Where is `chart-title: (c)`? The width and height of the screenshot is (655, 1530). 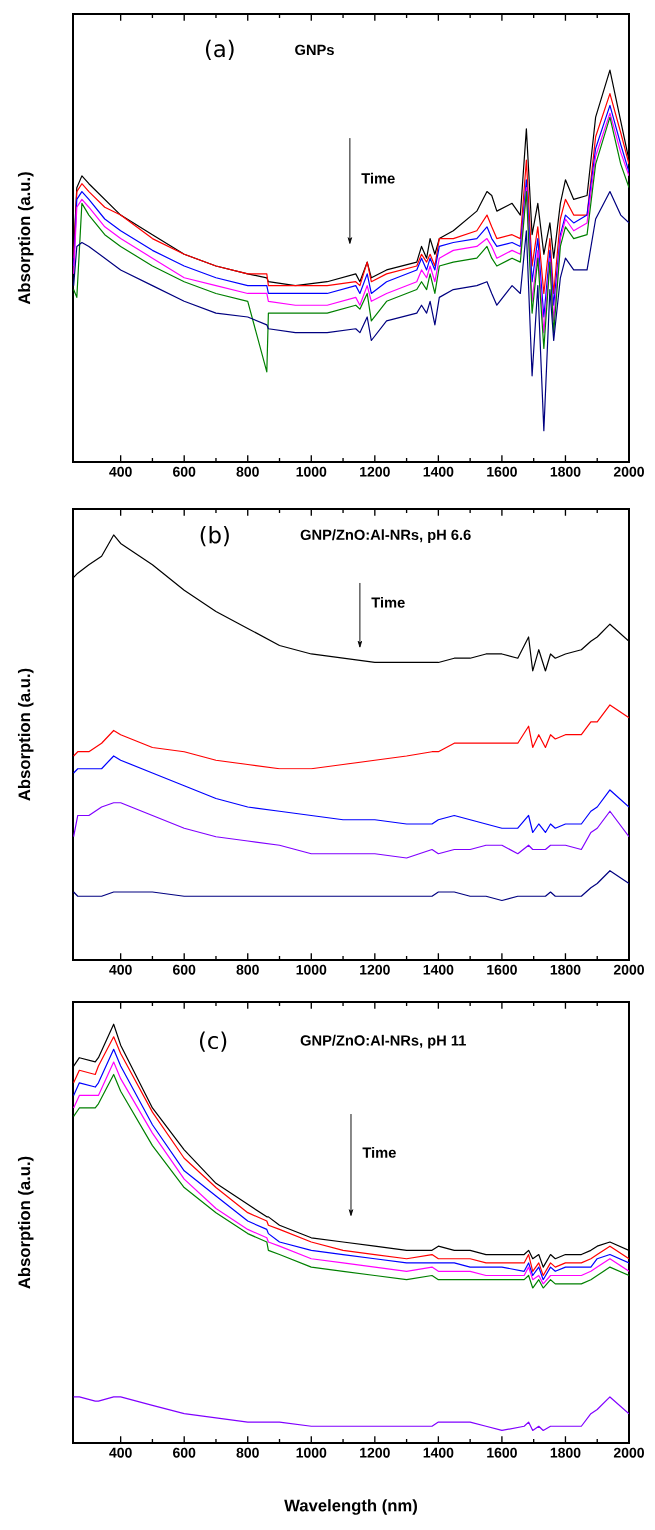
chart-title: (c) is located at coordinates (213, 1041).